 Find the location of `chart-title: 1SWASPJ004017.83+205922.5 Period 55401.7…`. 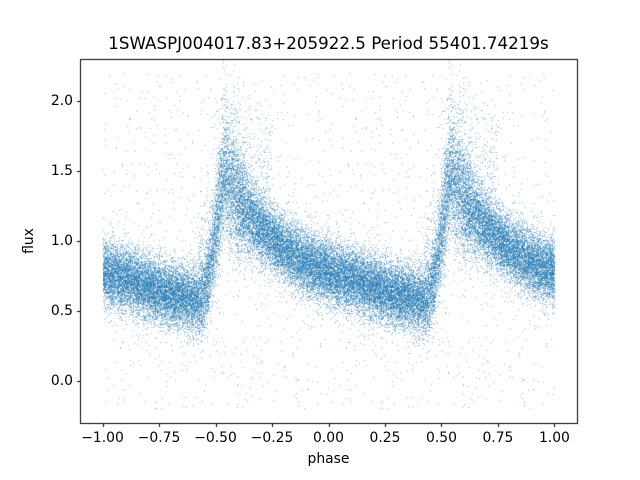

chart-title: 1SWASPJ004017.83+205922.5 Period 55401.7… is located at coordinates (328, 43).